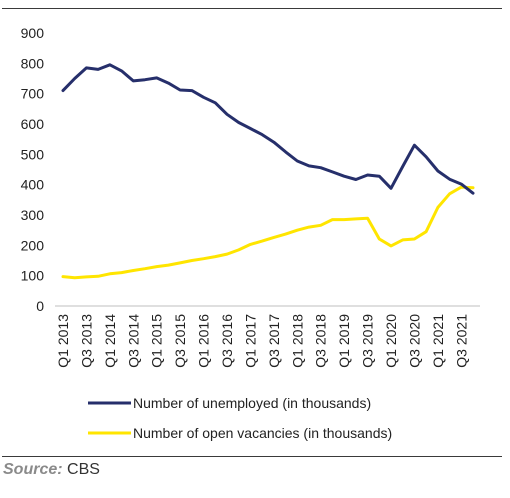  What do you see at coordinates (157, 341) in the screenshot?
I see `x-tick-label: Q1 2015` at bounding box center [157, 341].